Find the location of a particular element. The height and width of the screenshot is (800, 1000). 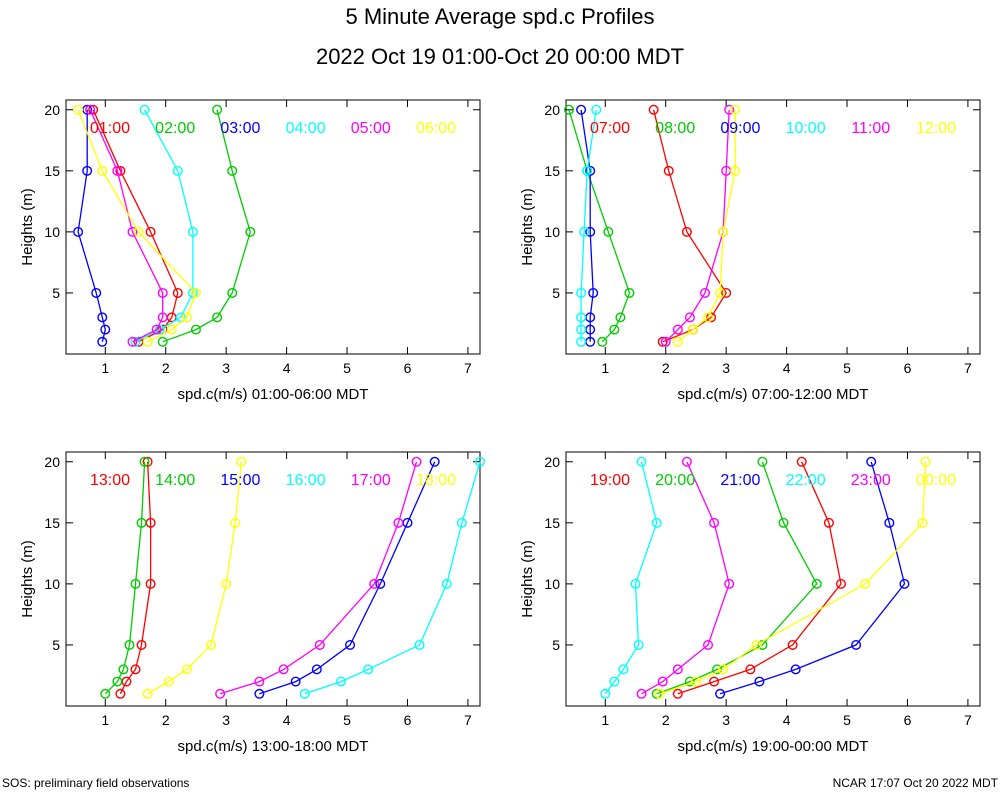

x-tick-label: 5 is located at coordinates (847, 720).